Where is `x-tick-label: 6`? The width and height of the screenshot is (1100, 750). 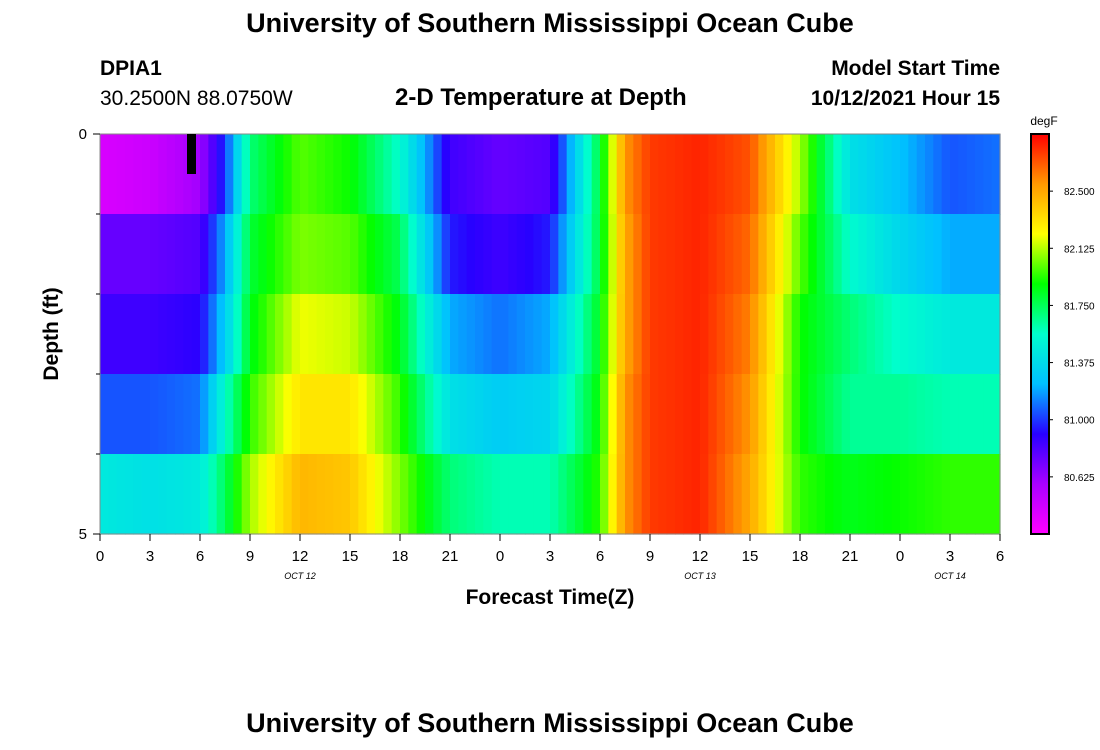
x-tick-label: 6 is located at coordinates (1000, 556).